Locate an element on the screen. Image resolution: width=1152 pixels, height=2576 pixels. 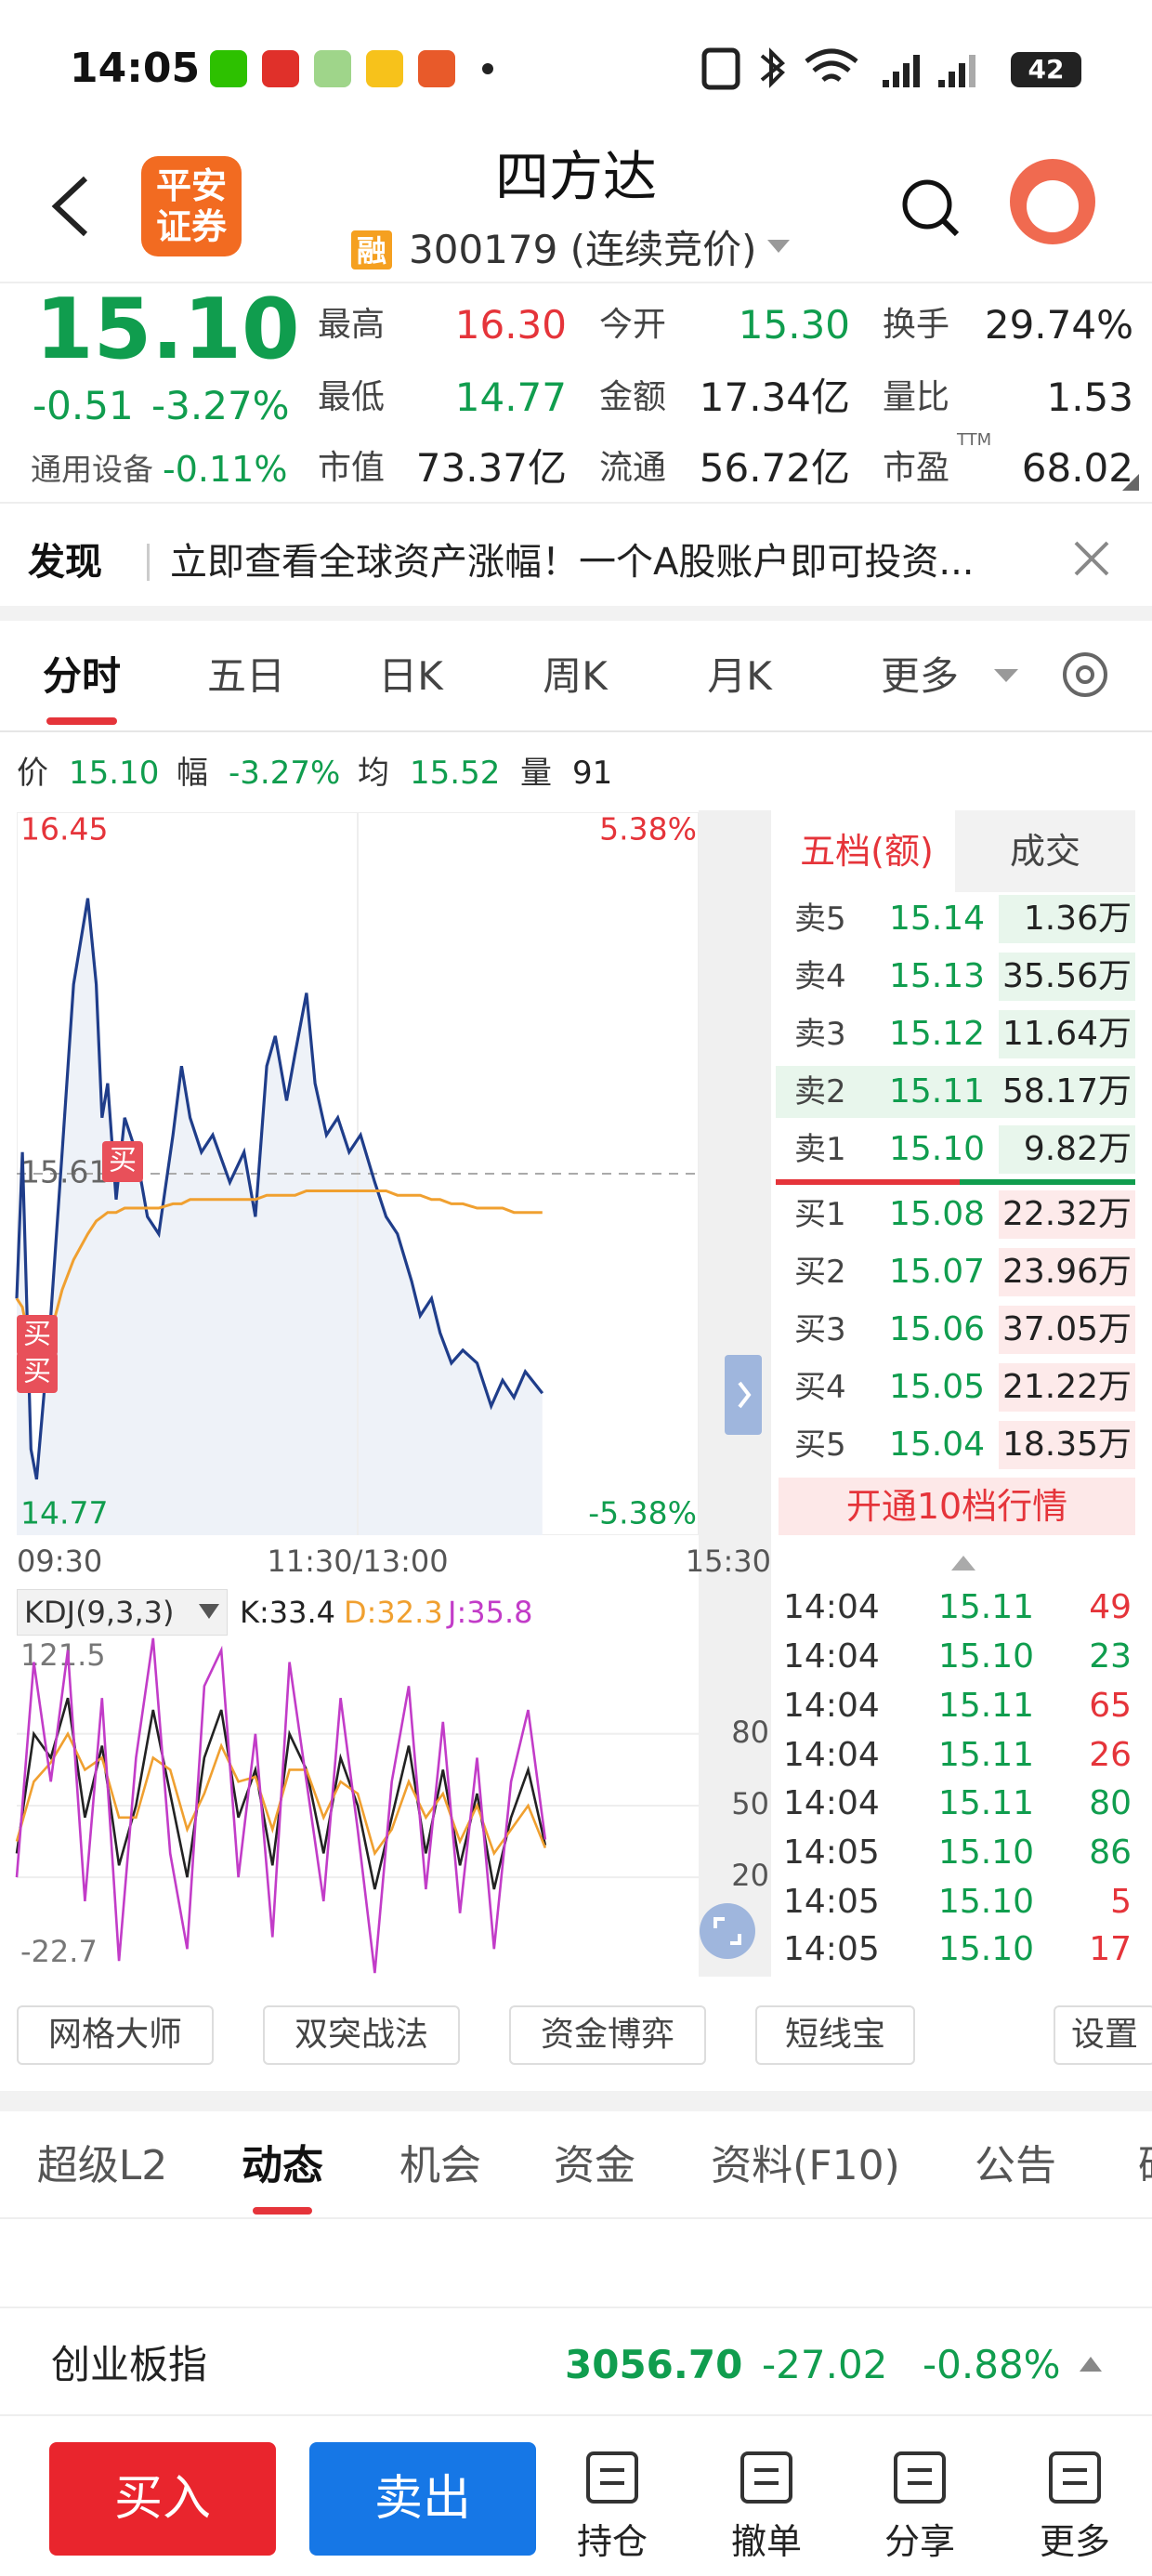
sell-button is located at coordinates (422, 2499).